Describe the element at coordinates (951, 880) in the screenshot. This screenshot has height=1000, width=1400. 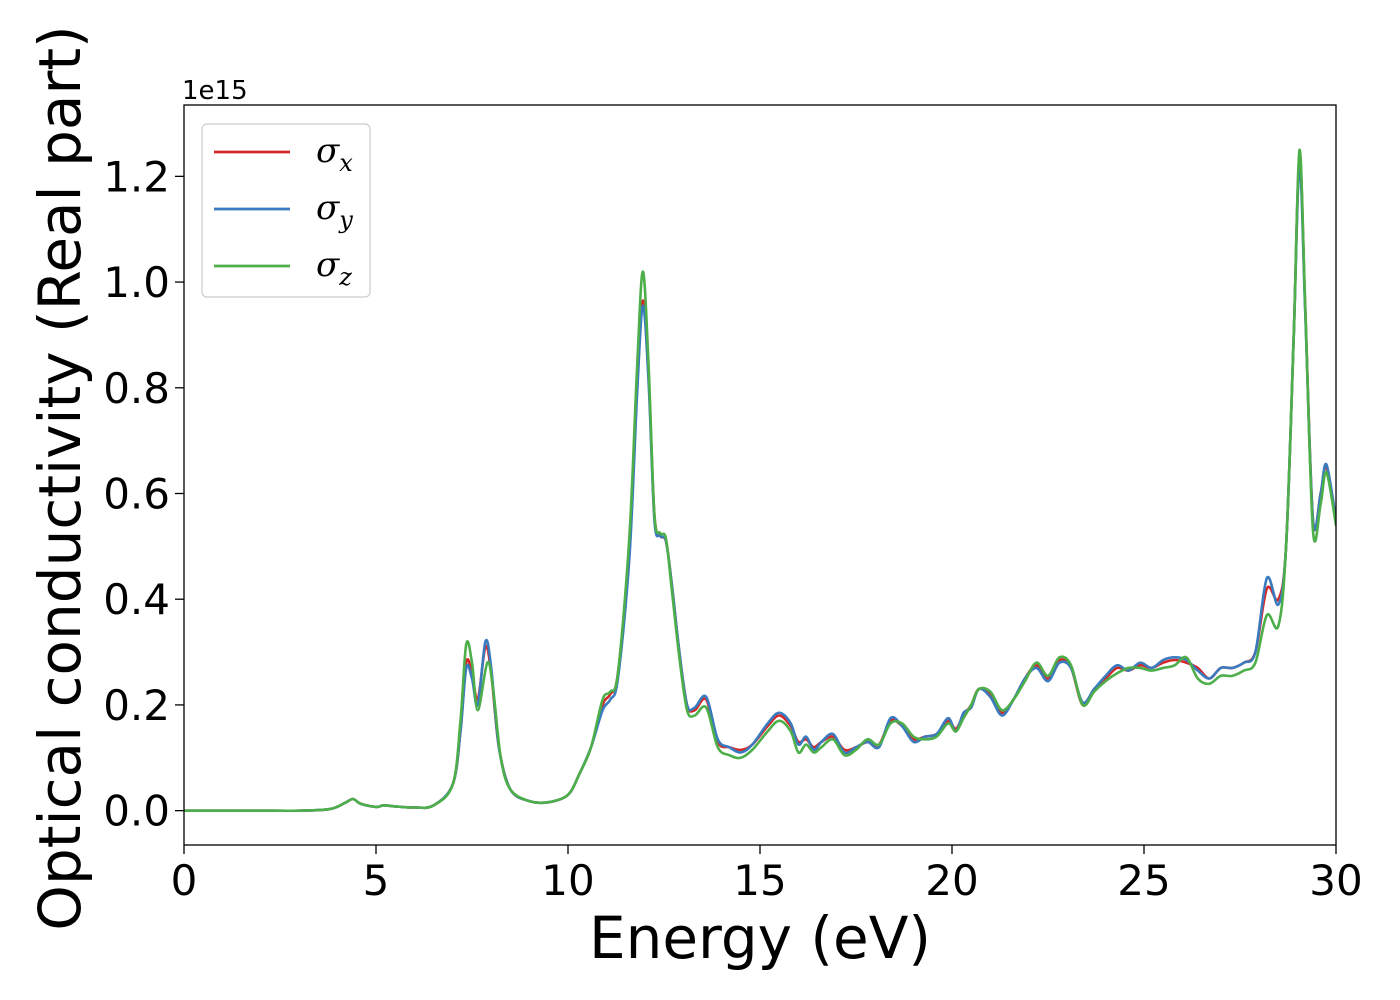
I see `x-tick-label: 20` at that location.